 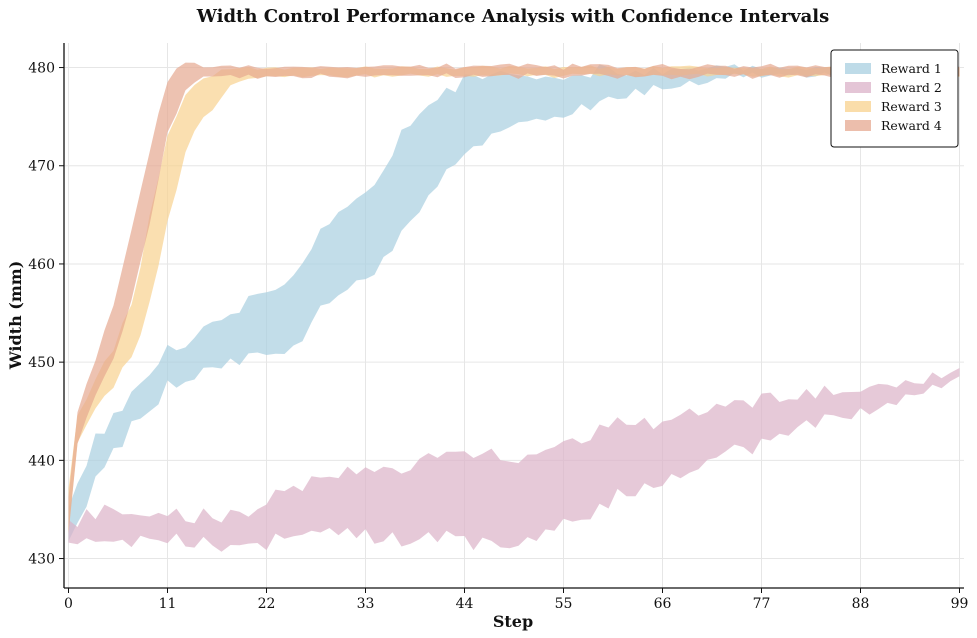 I want to click on legend-label-reward-2: Reward 2, so click(x=911, y=87).